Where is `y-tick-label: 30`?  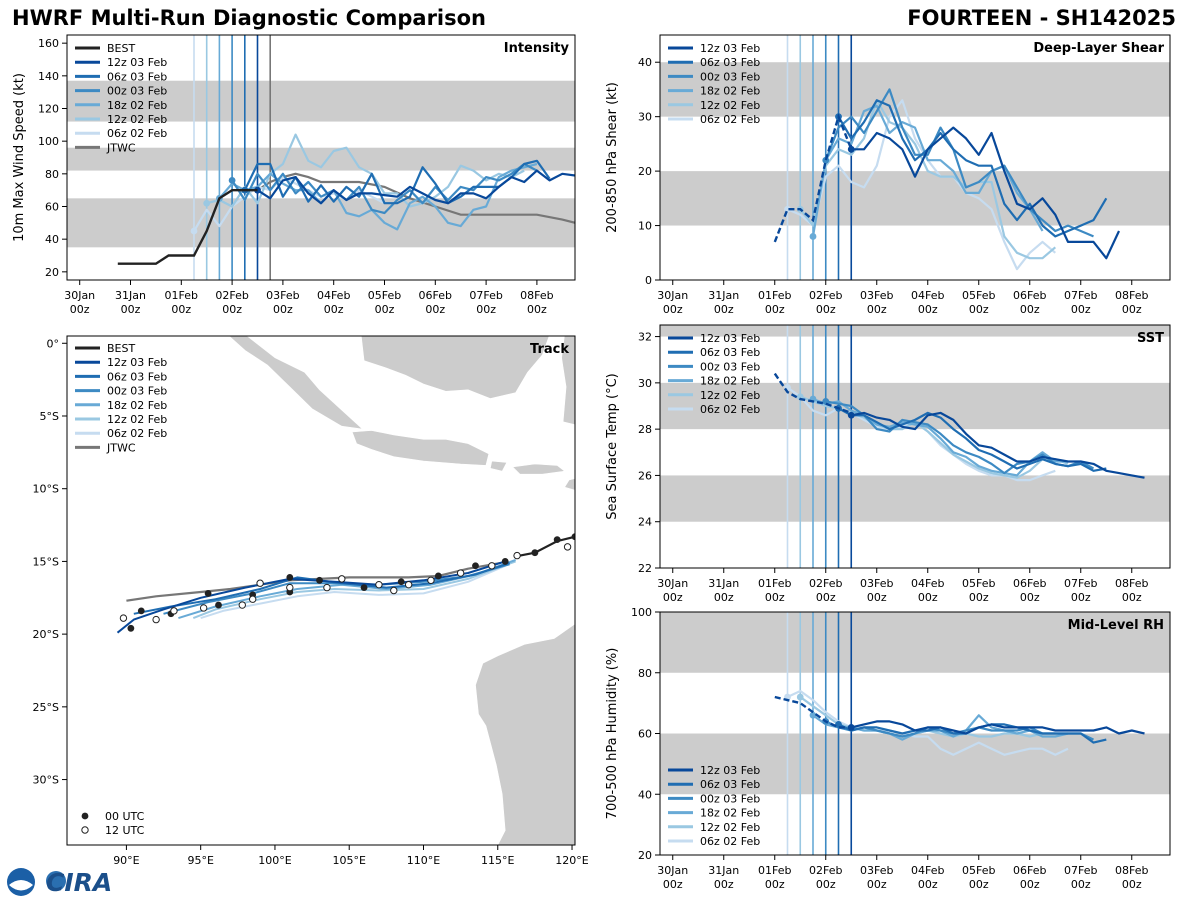
y-tick-label: 30 is located at coordinates (645, 117).